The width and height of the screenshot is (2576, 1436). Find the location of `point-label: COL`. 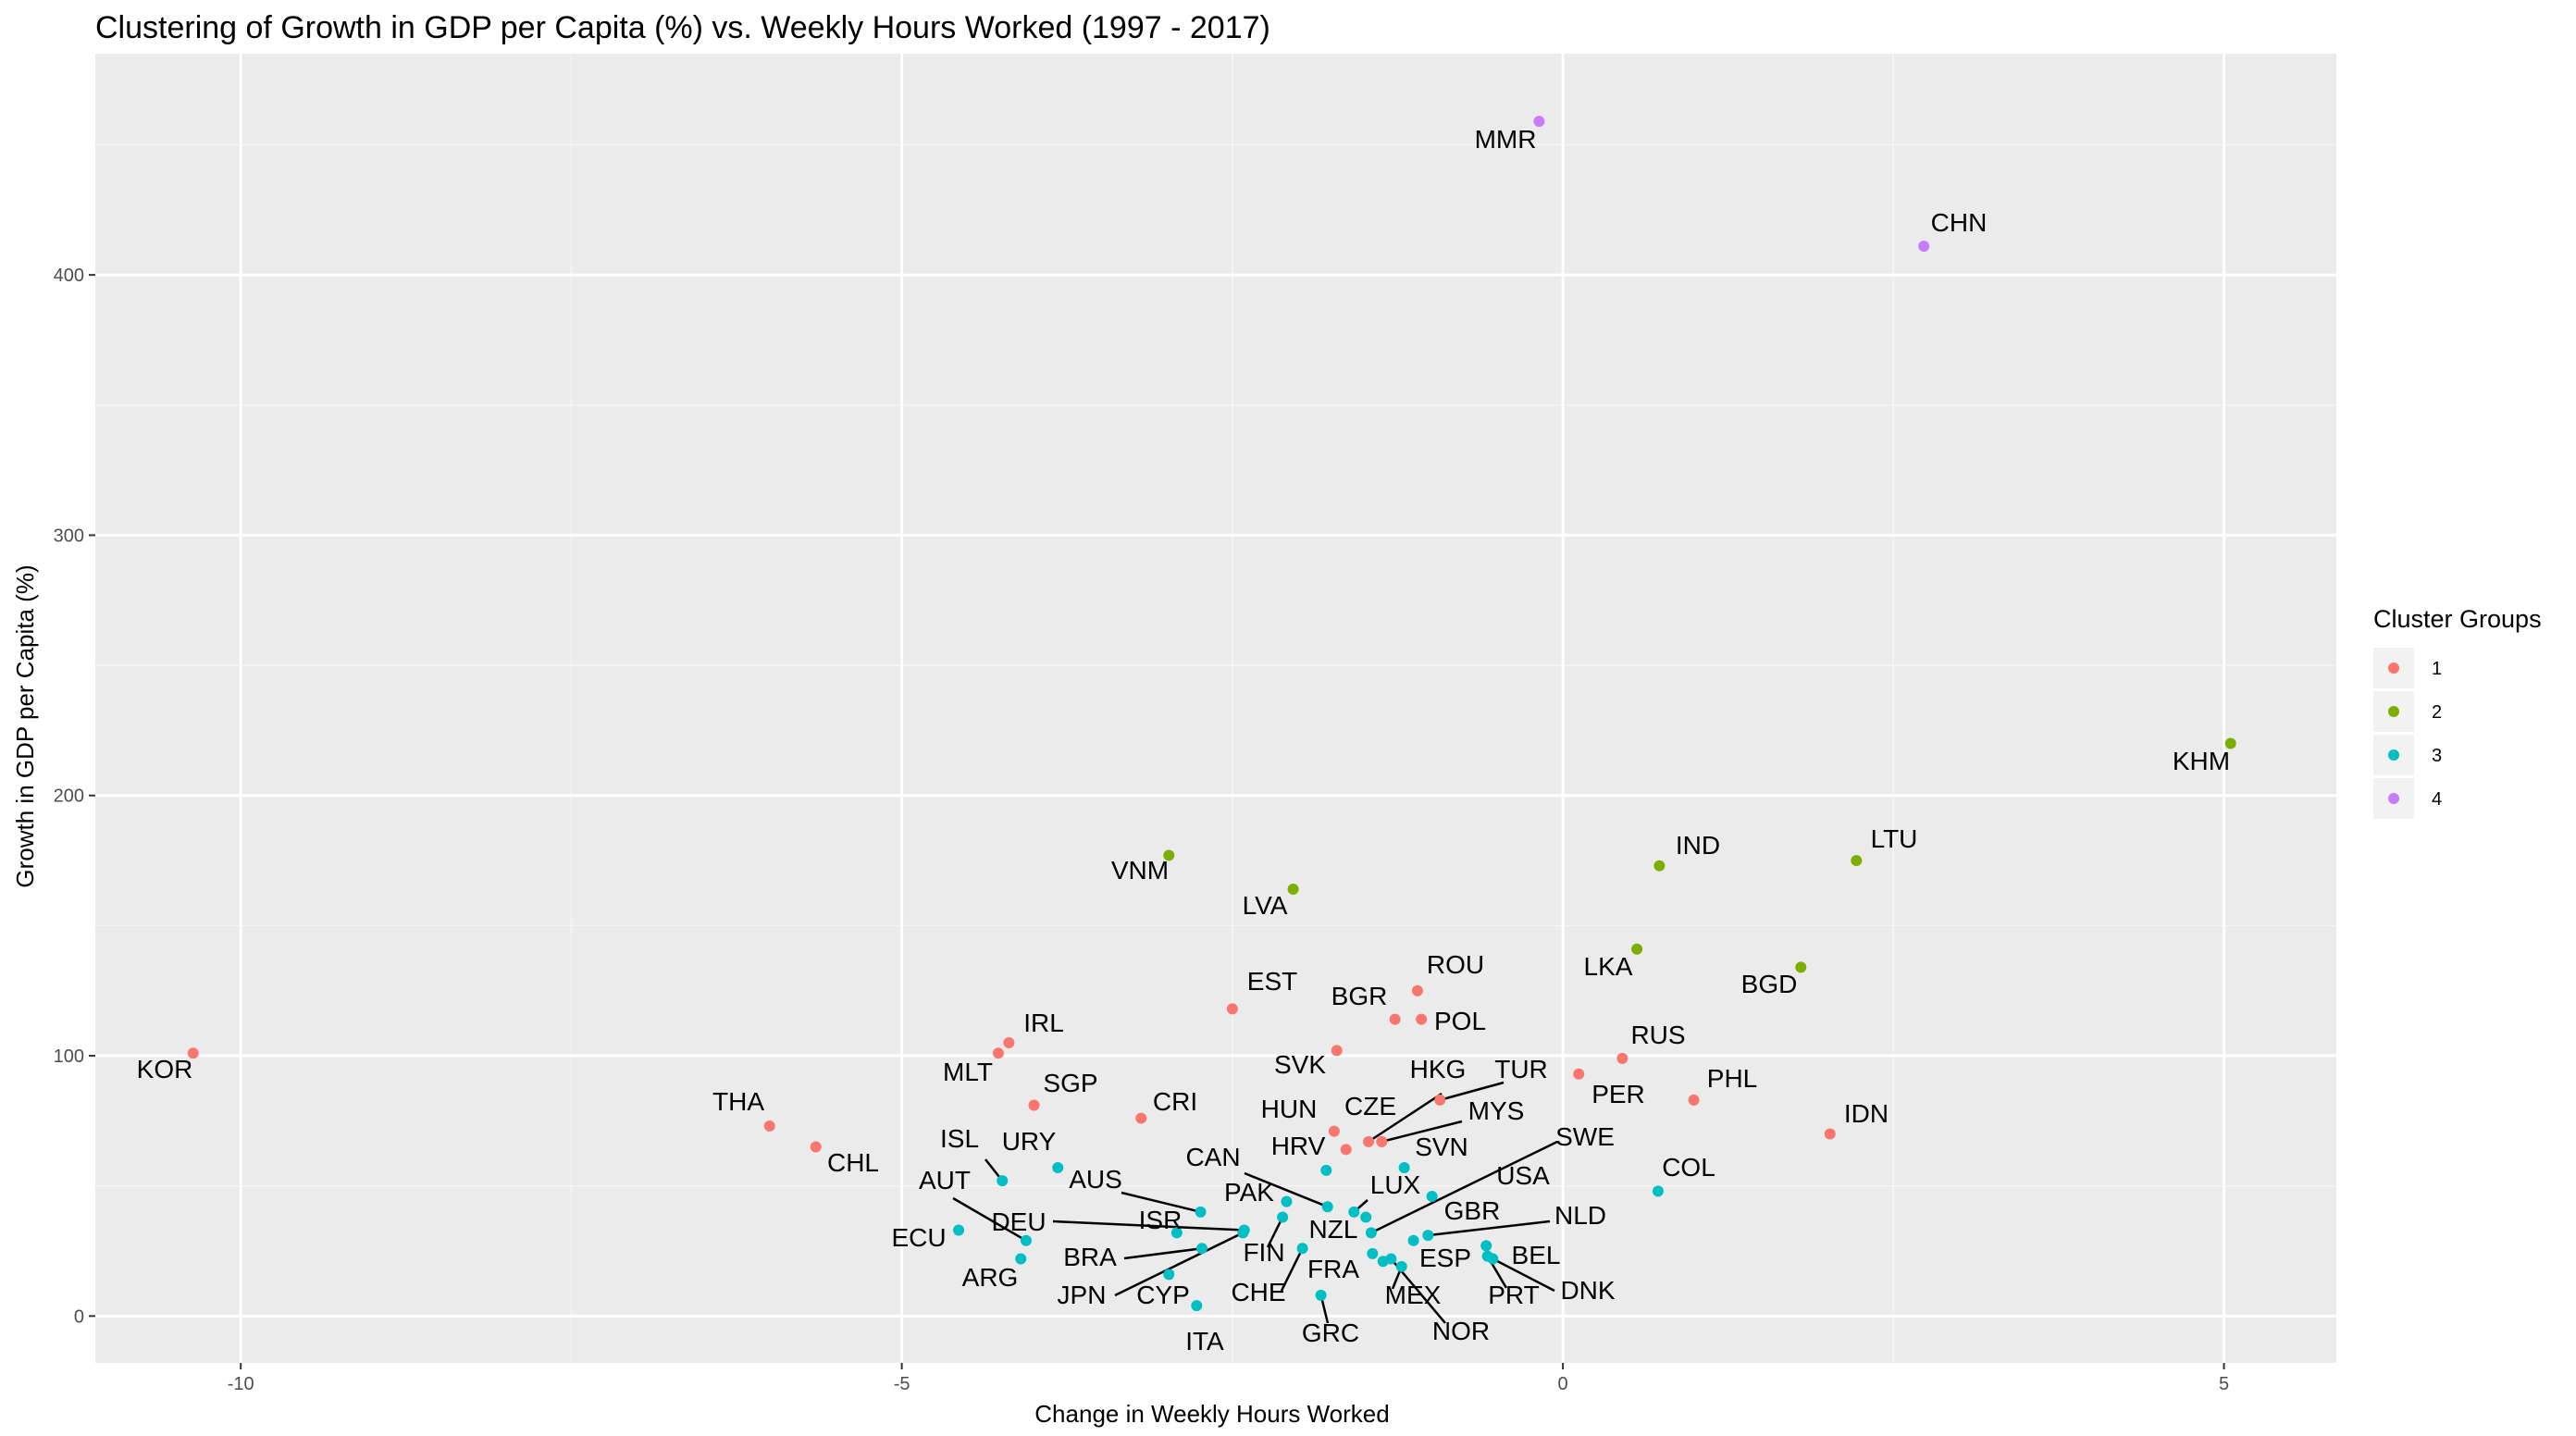

point-label: COL is located at coordinates (1689, 1167).